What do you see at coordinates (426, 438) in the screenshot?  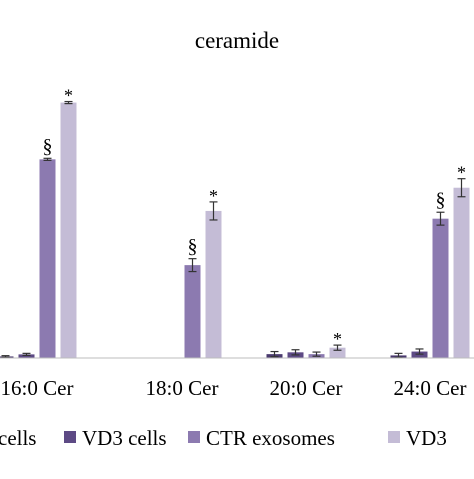 I see `legend-label: VD3` at bounding box center [426, 438].